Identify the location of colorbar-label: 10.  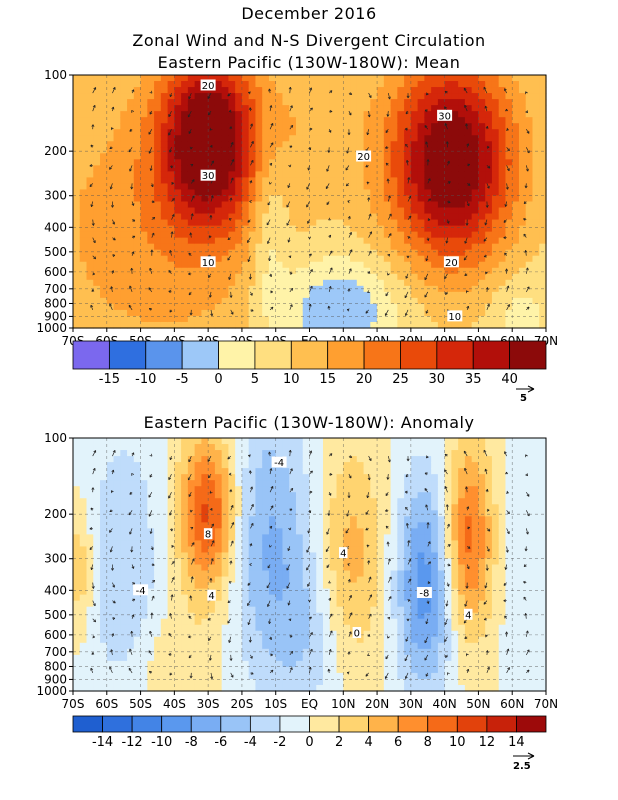
(291, 379).